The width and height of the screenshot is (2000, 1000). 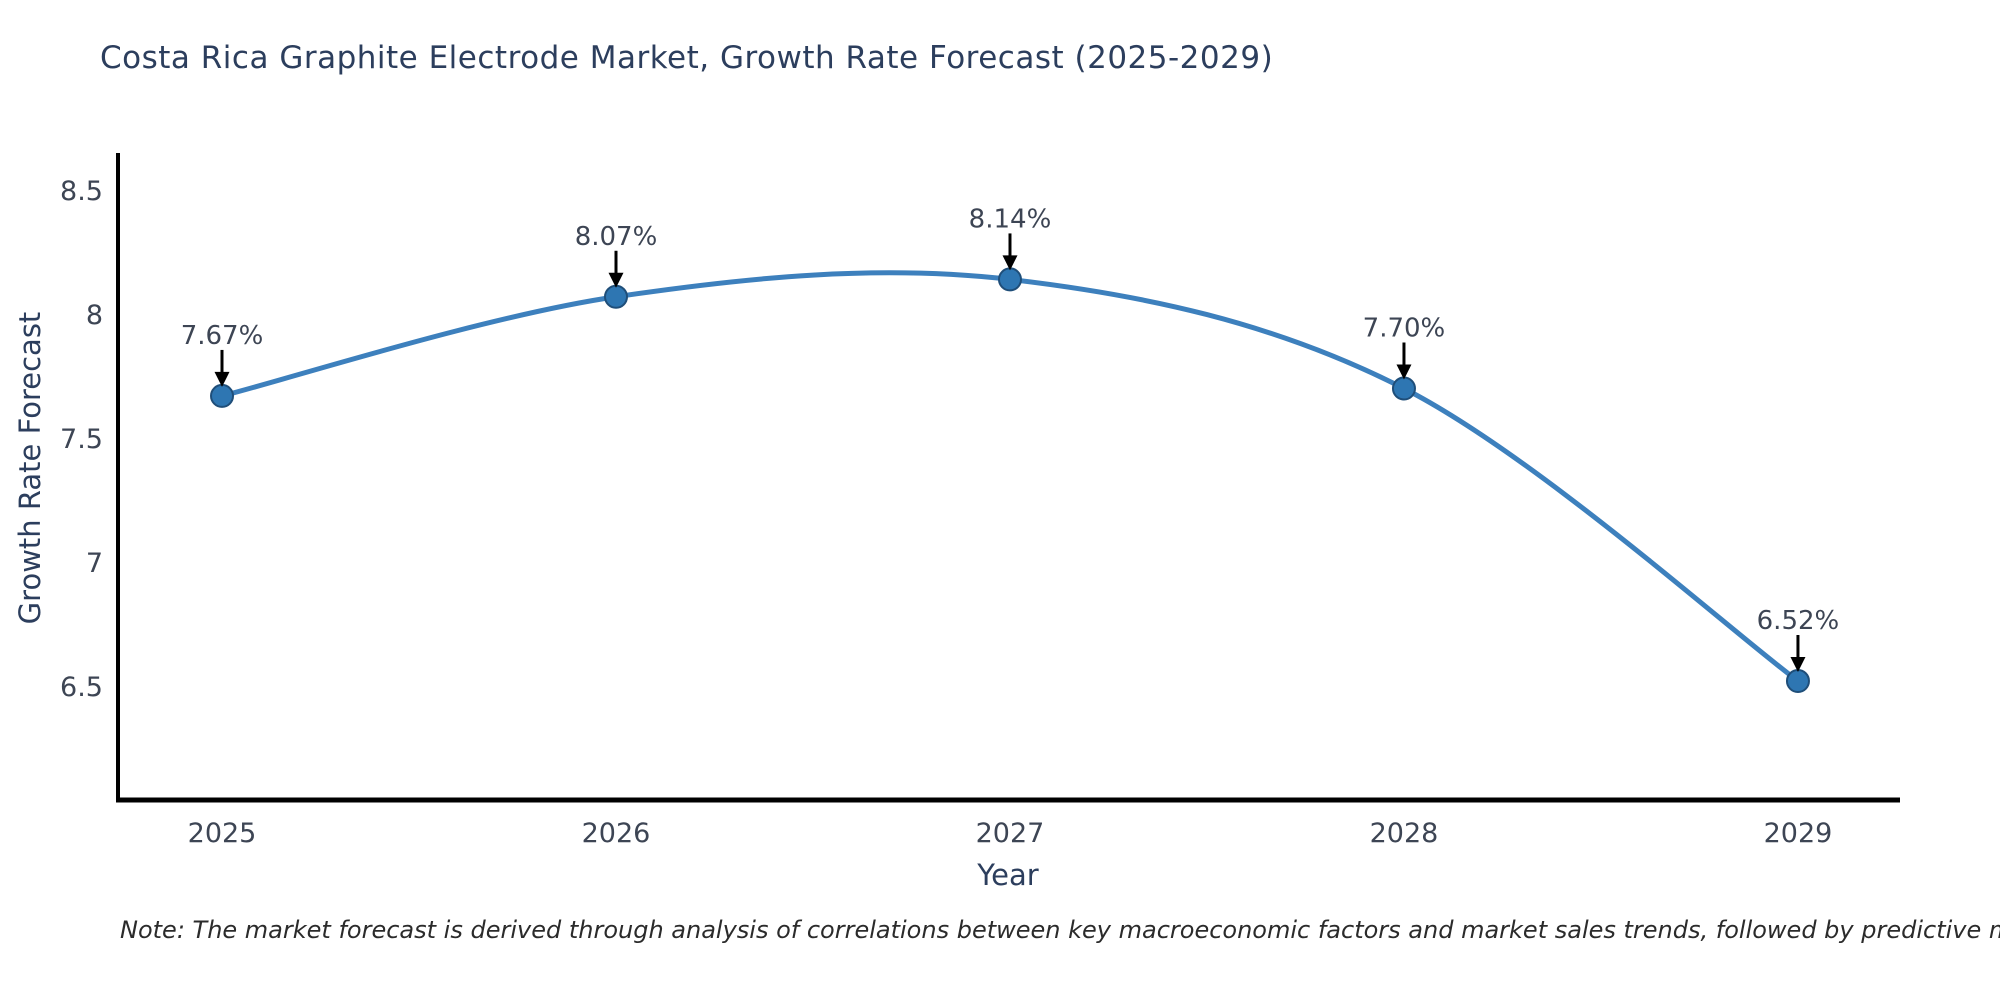 What do you see at coordinates (1008, 875) in the screenshot?
I see `x-axis-title: Year` at bounding box center [1008, 875].